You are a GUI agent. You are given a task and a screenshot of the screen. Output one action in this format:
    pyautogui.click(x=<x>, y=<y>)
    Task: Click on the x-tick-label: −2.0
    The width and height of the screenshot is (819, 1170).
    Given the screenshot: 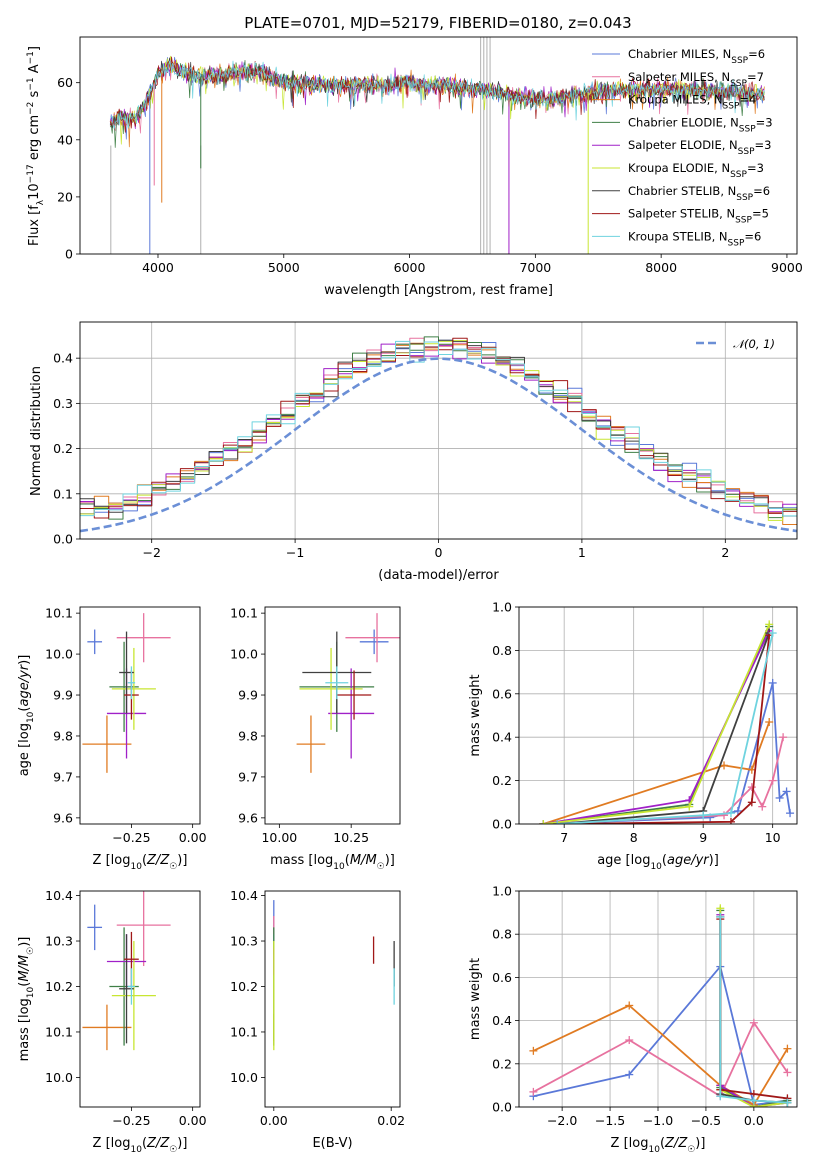 What is the action you would take?
    pyautogui.click(x=562, y=1120)
    